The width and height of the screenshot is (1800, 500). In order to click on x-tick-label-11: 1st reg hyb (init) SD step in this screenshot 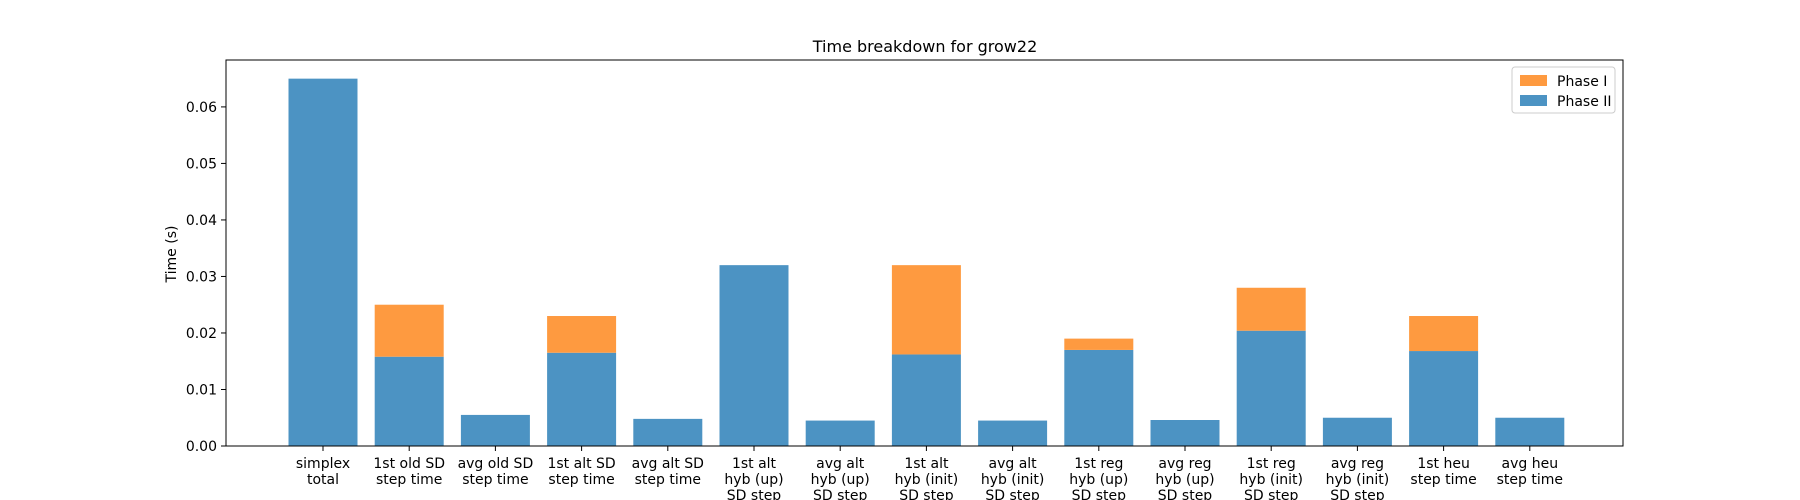, I will do `click(1271, 478)`.